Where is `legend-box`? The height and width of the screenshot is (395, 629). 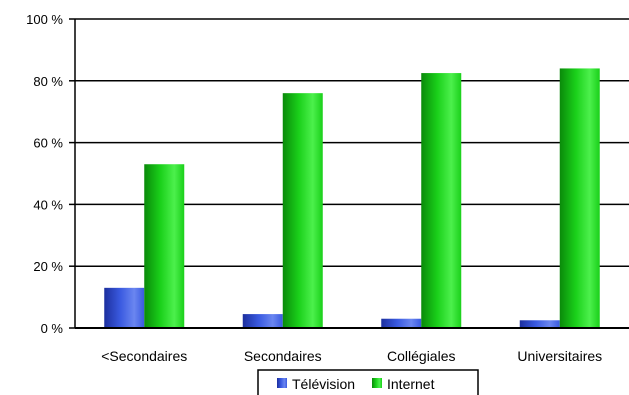
legend-box is located at coordinates (368, 382).